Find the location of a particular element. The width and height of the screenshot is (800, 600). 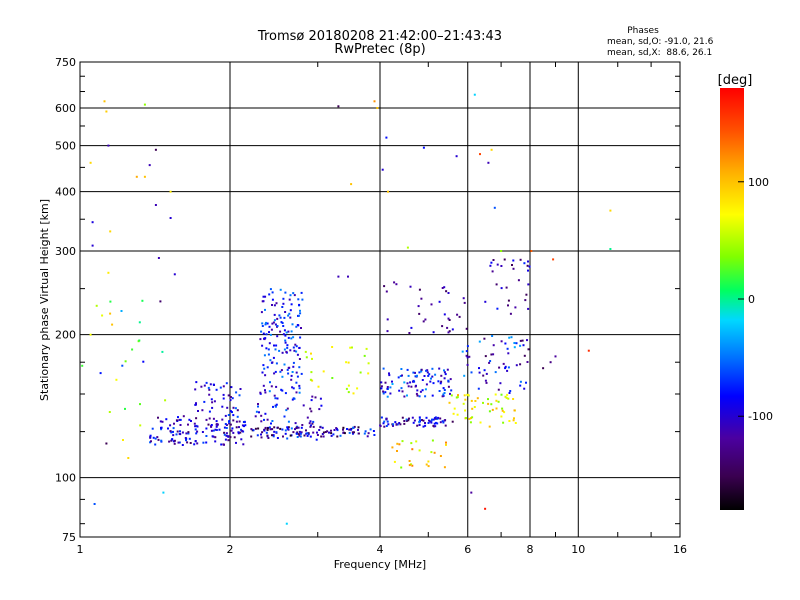

stats-x-line: mean, sd,X: 88.6, 26.1 is located at coordinates (659, 53).